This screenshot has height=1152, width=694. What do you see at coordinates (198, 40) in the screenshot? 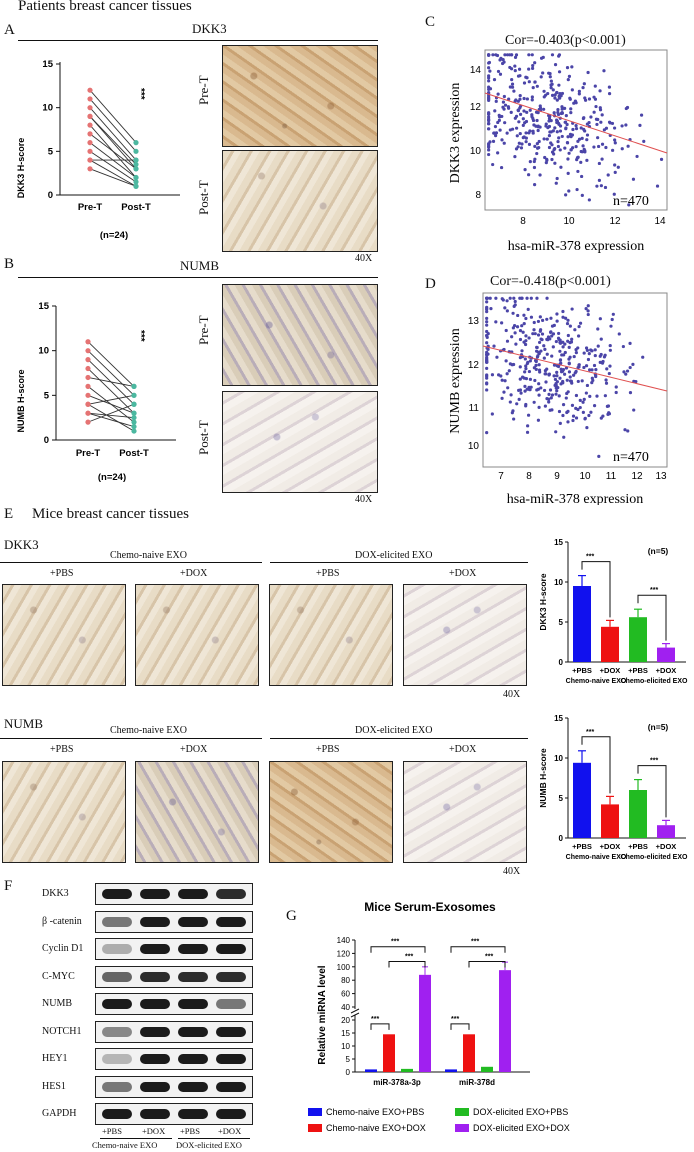
I see `panel-a-rule` at bounding box center [198, 40].